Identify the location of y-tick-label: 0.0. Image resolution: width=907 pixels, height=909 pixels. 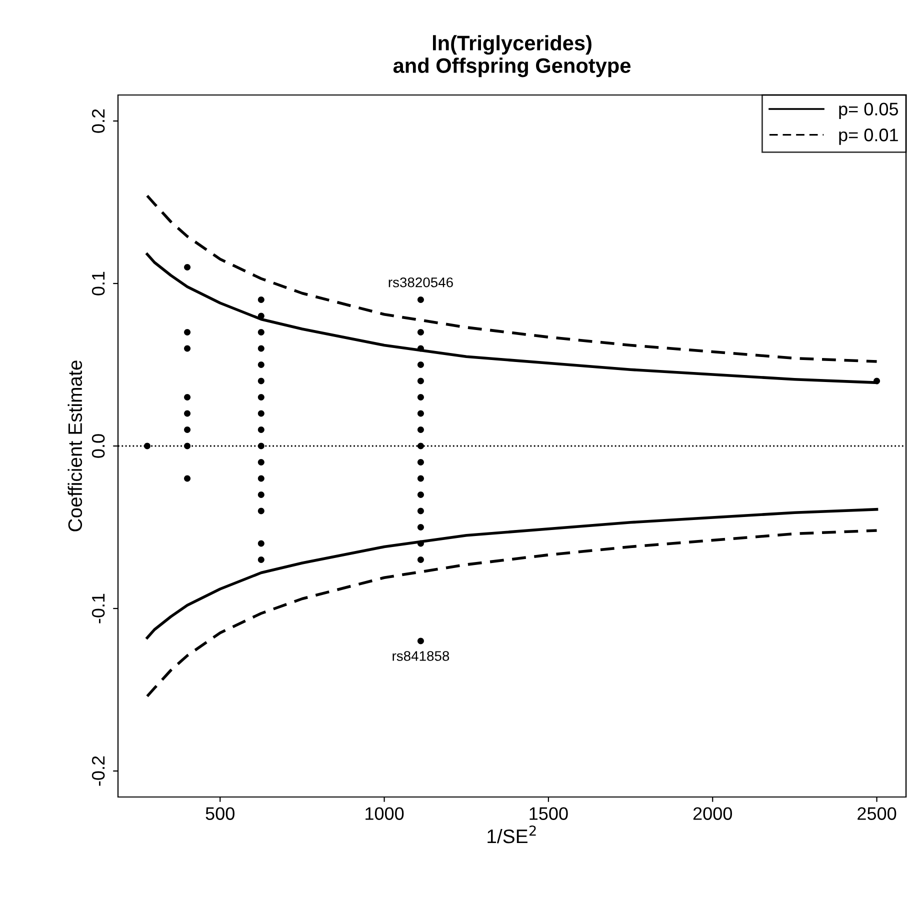
(98, 446).